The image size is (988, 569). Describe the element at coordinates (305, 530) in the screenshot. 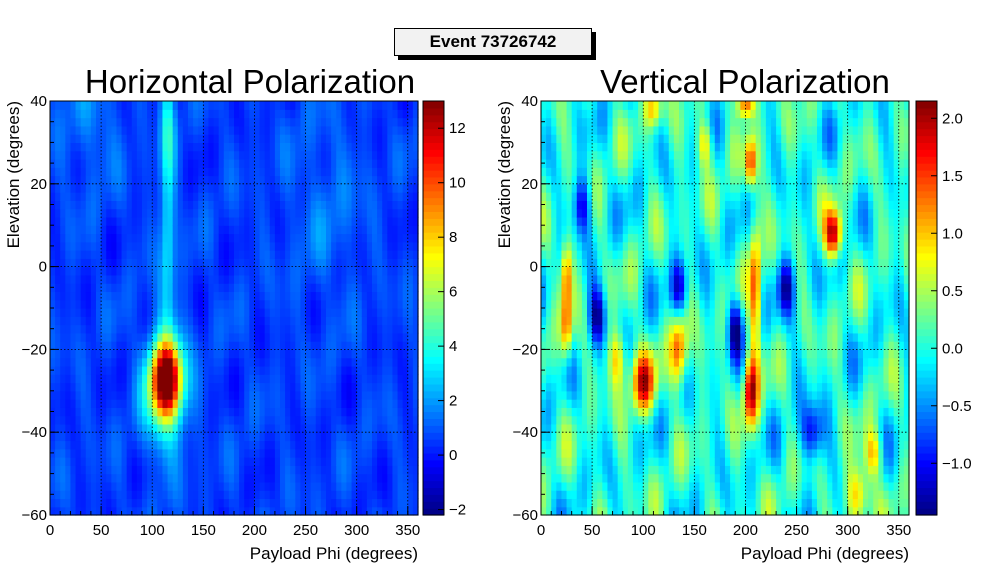

I see `hpol-x-tick-label: 250` at that location.